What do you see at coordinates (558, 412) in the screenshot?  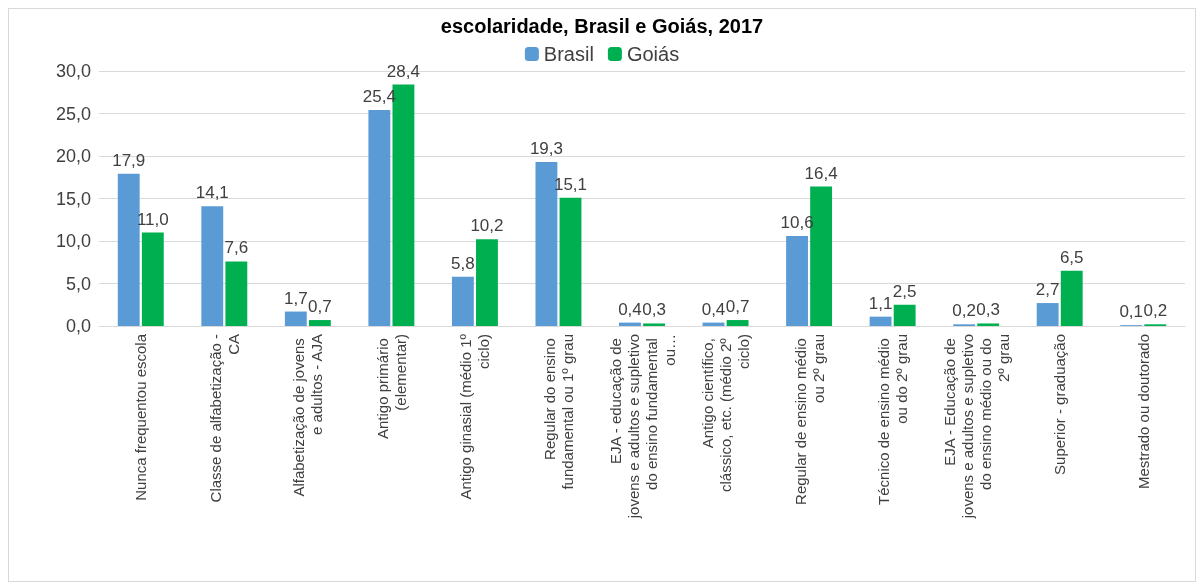 I see `x-tick-label: Regular do ensino fundamental ou 1º grau` at bounding box center [558, 412].